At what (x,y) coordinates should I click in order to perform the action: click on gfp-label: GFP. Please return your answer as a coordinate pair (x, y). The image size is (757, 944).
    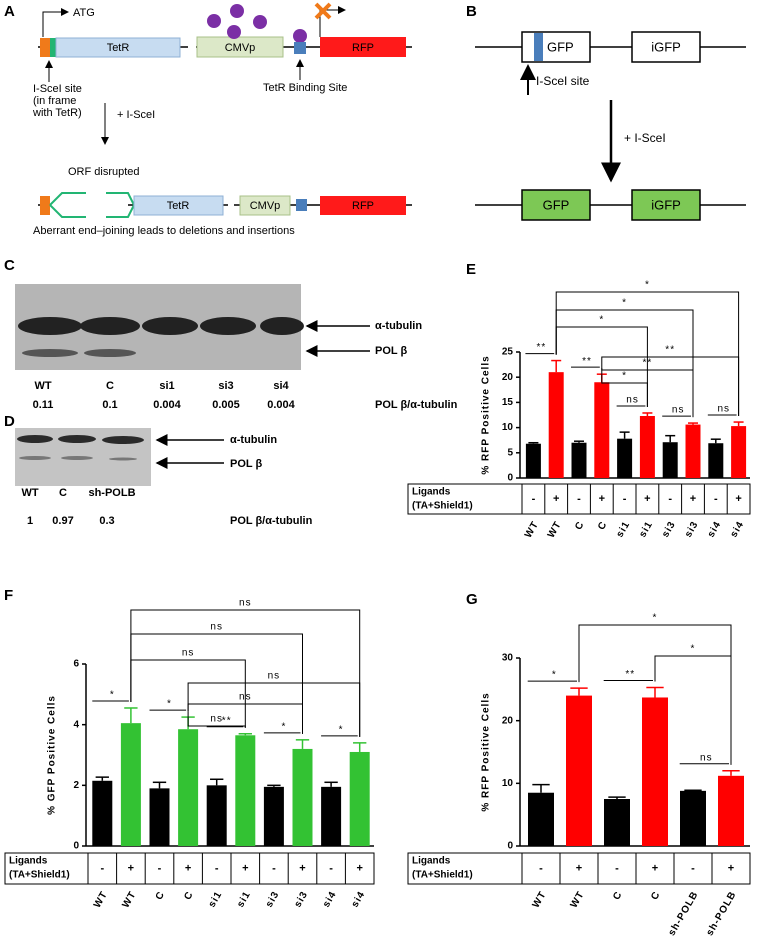
    Looking at the image, I should click on (560, 46).